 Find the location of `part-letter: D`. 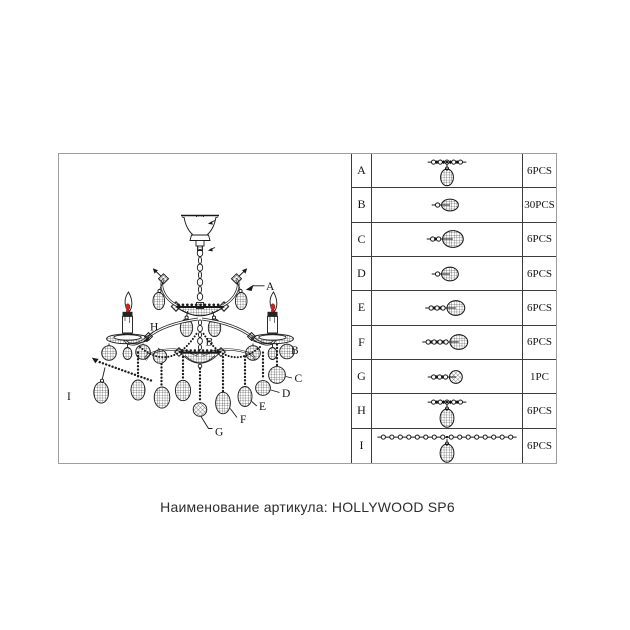

part-letter: D is located at coordinates (362, 273).